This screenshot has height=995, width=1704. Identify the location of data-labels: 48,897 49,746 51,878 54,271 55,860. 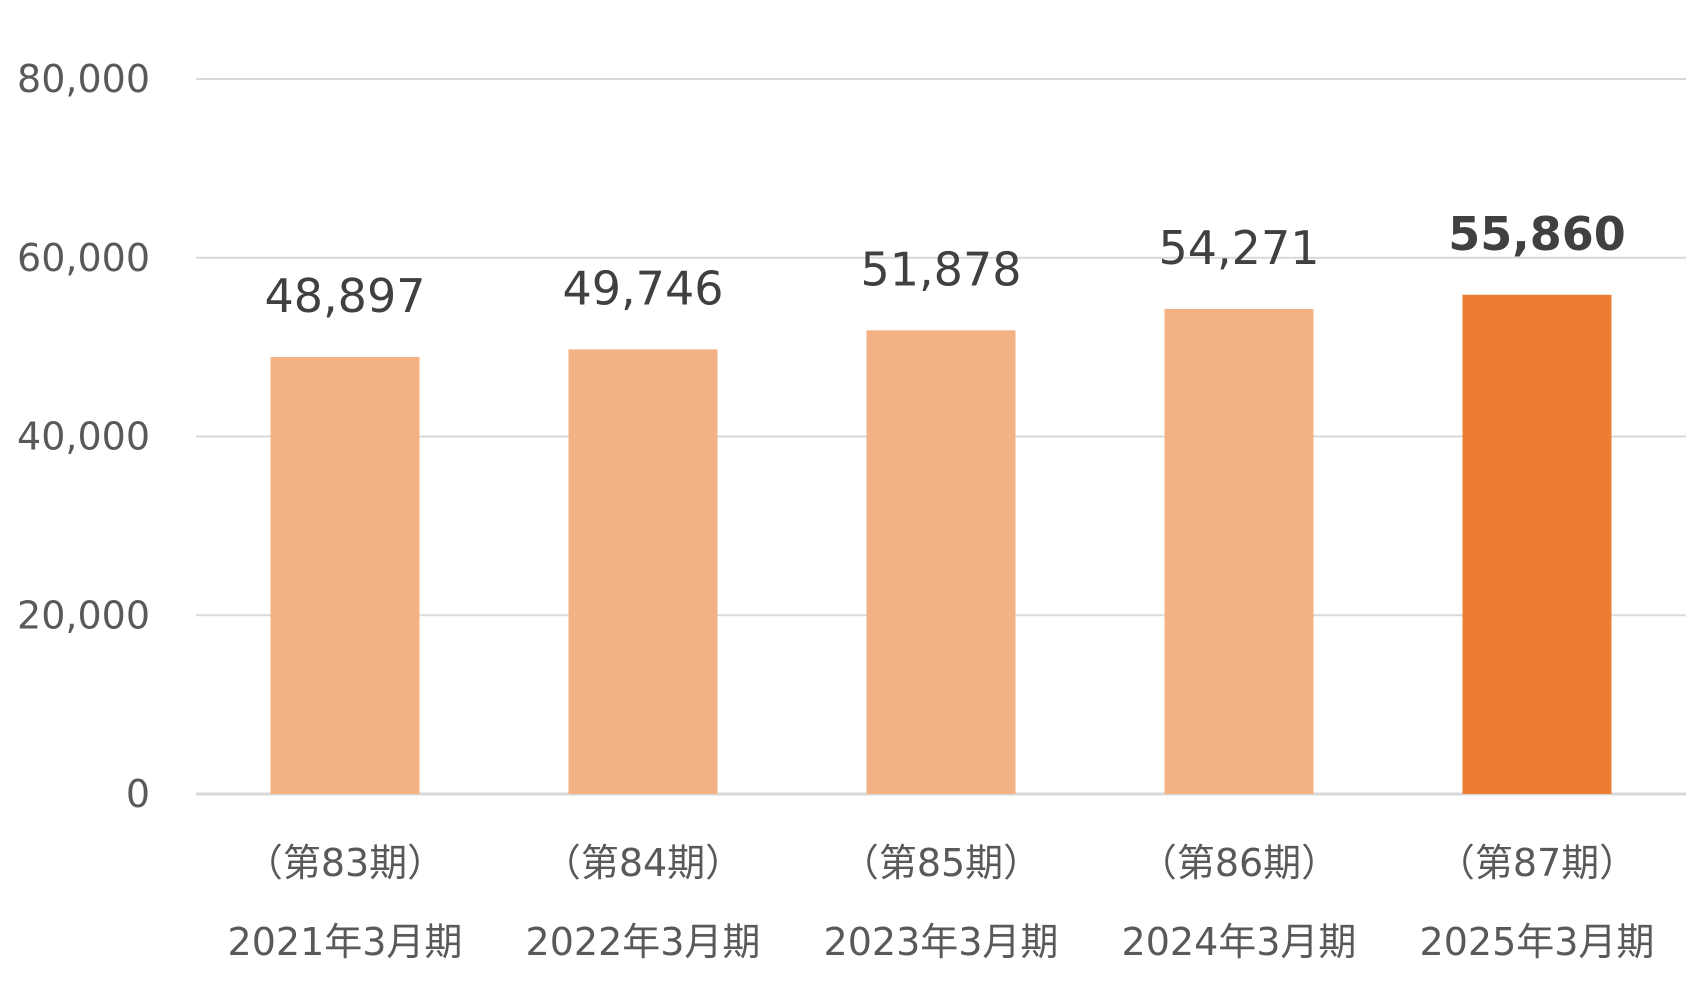
(945, 265).